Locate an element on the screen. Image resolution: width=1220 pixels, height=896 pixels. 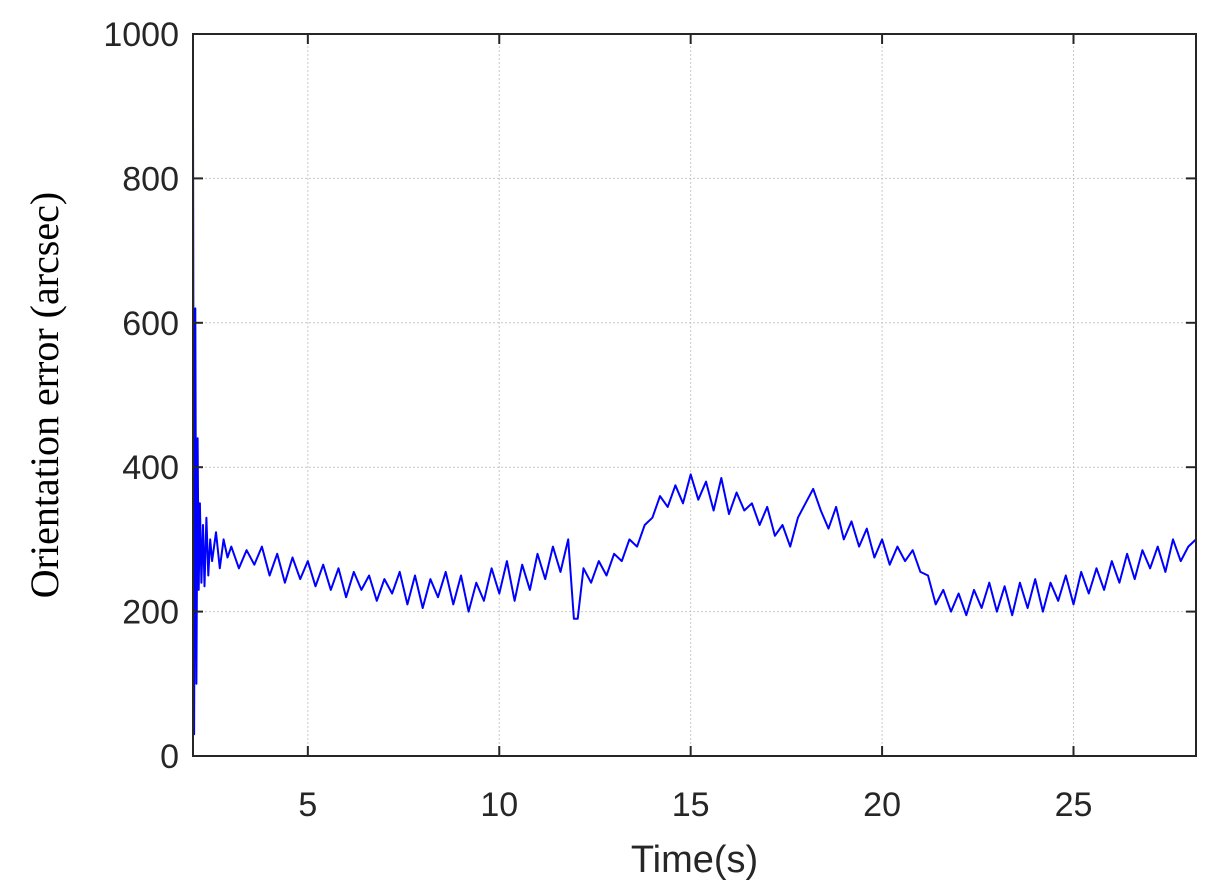
y-tick-label: 1000 is located at coordinates (141, 35).